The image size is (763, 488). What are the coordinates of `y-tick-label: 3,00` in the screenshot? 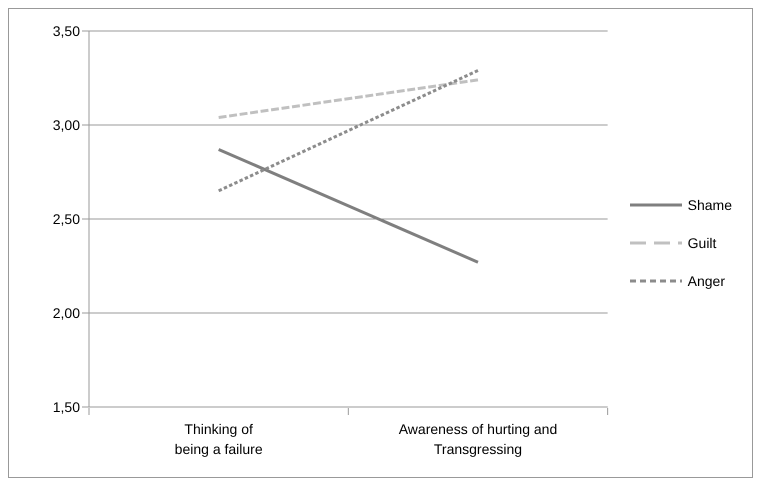 It's located at (66, 124).